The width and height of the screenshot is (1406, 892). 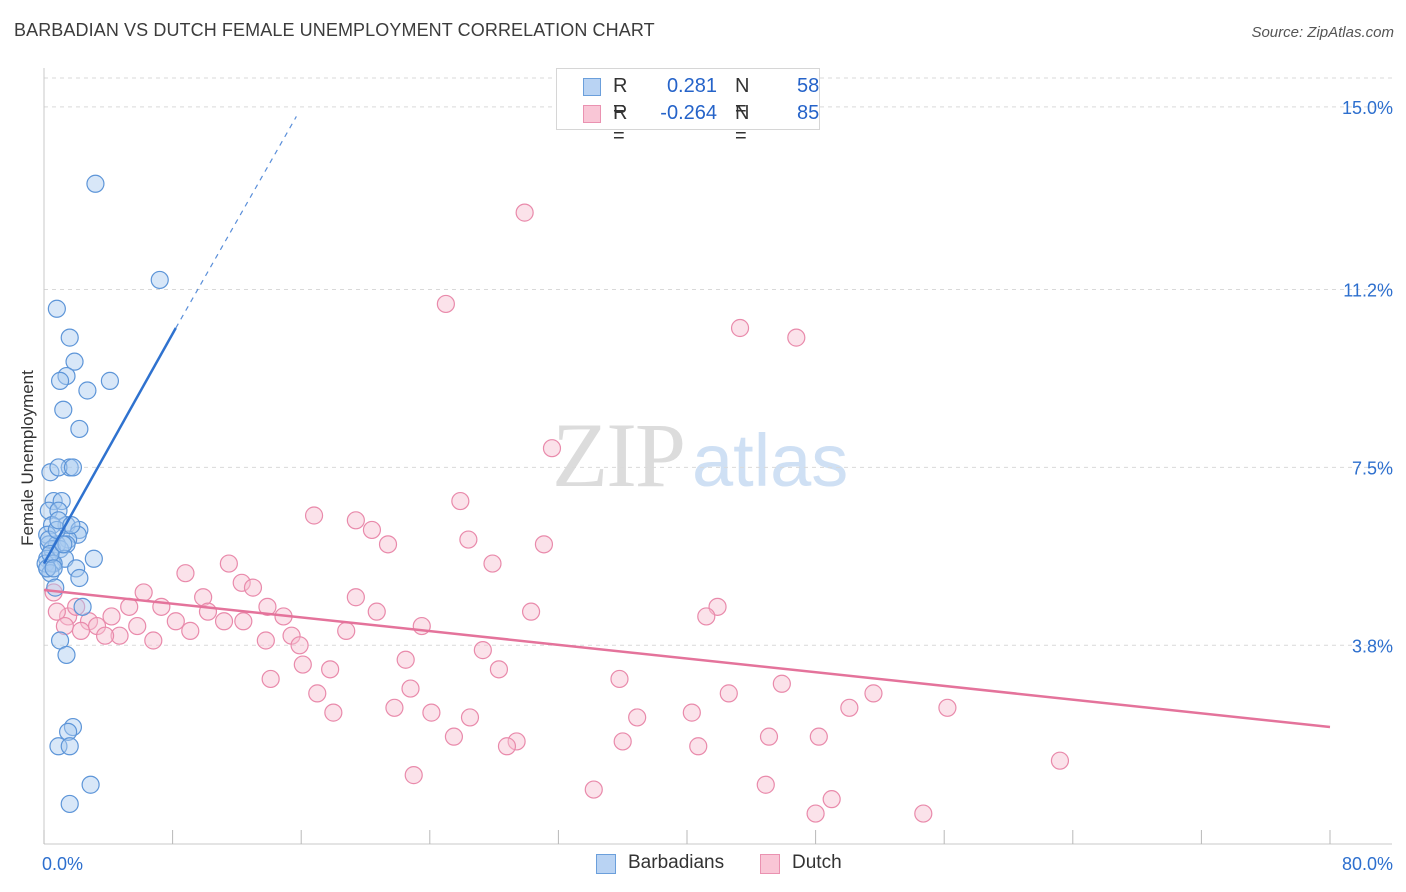 I want to click on barbadian-trend-line, so click(x=109, y=446).